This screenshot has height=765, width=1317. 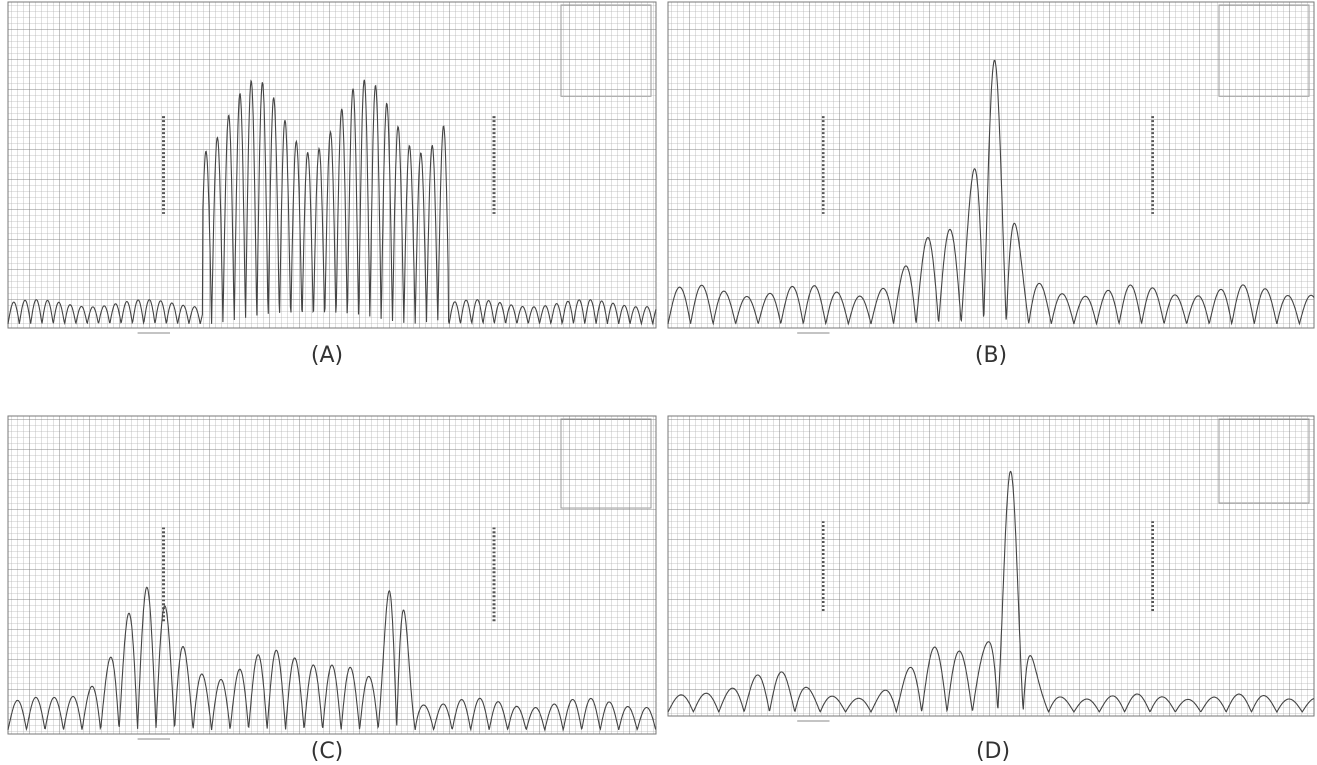 What do you see at coordinates (332, 659) in the screenshot?
I see `pattern-trace` at bounding box center [332, 659].